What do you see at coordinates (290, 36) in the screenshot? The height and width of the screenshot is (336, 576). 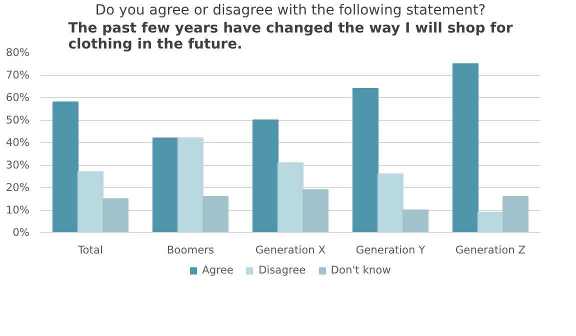 I see `chart-subtitle: The past few years have changed the way I will shop for clothing in the future.` at bounding box center [290, 36].